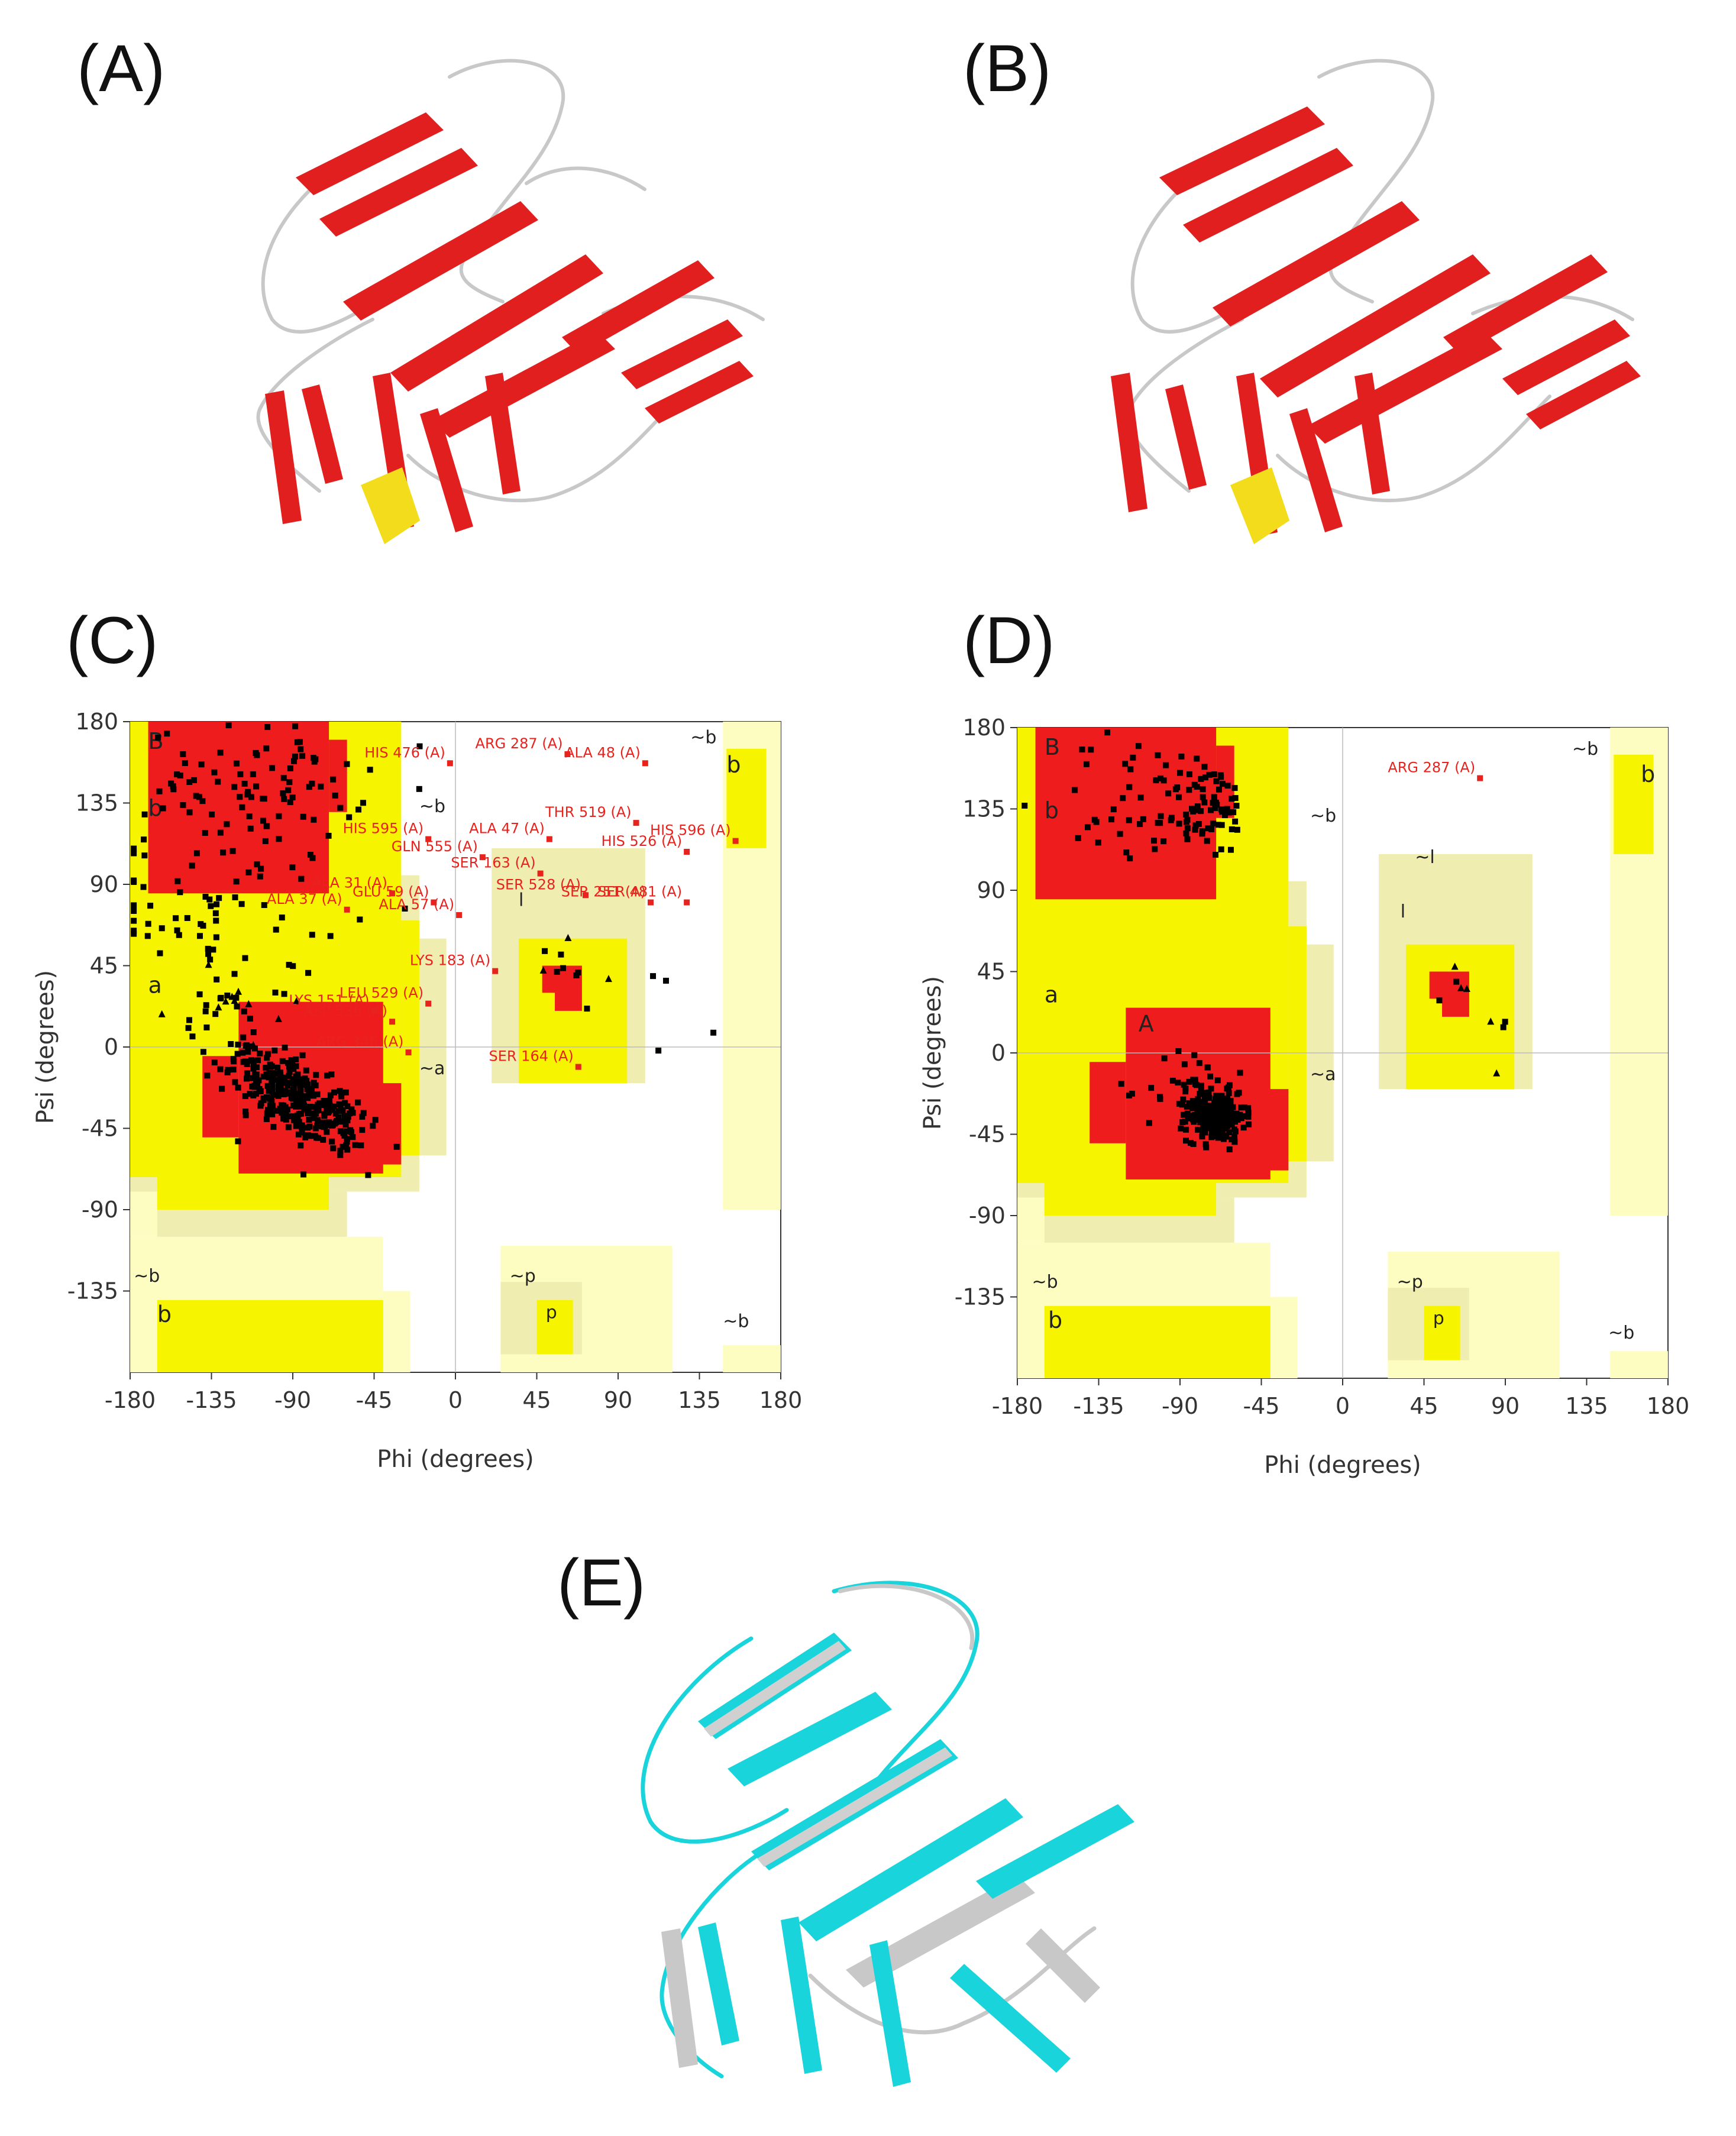 This screenshot has height=2136, width=1736. I want to click on y-axis-label: Psi (degrees), so click(932, 1053).